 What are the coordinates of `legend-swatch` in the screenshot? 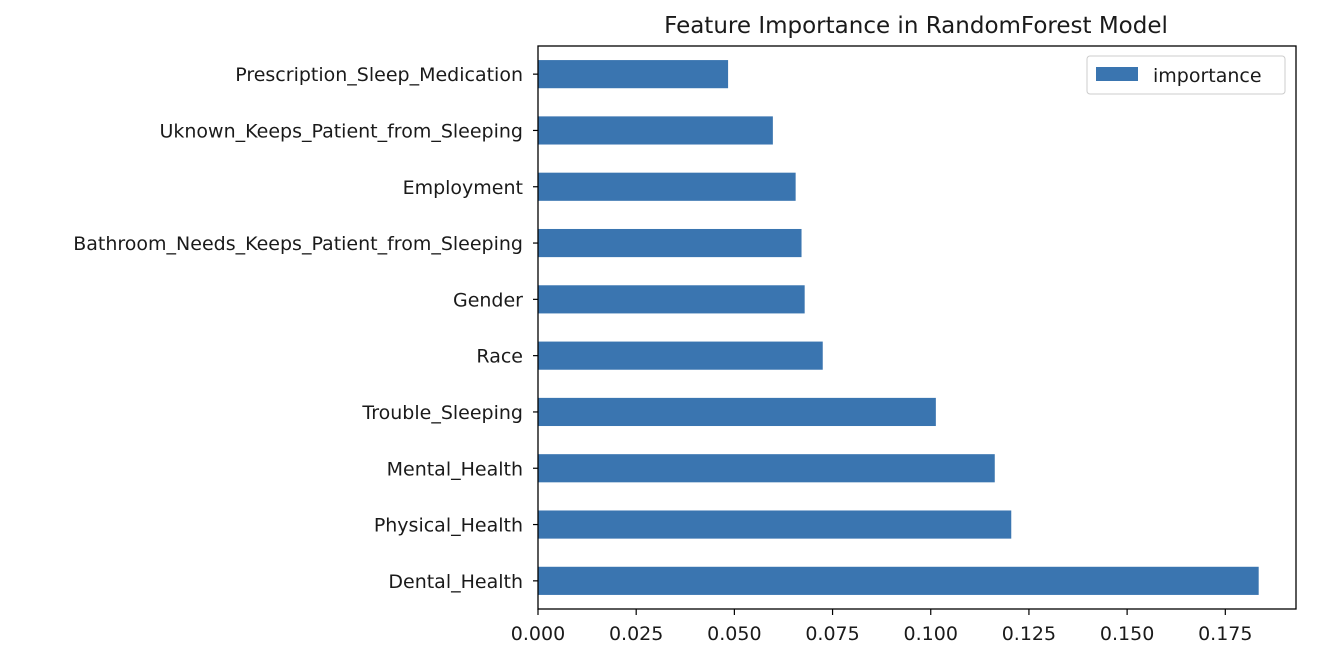 It's located at (1117, 74).